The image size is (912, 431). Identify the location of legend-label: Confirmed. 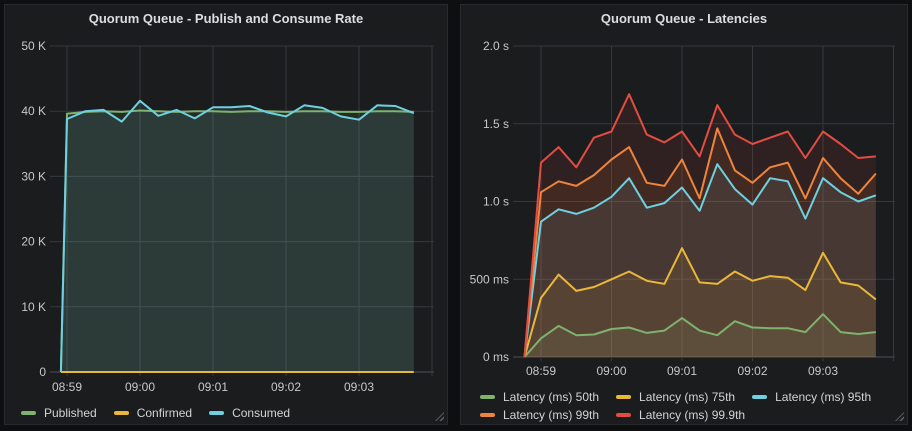
(164, 413).